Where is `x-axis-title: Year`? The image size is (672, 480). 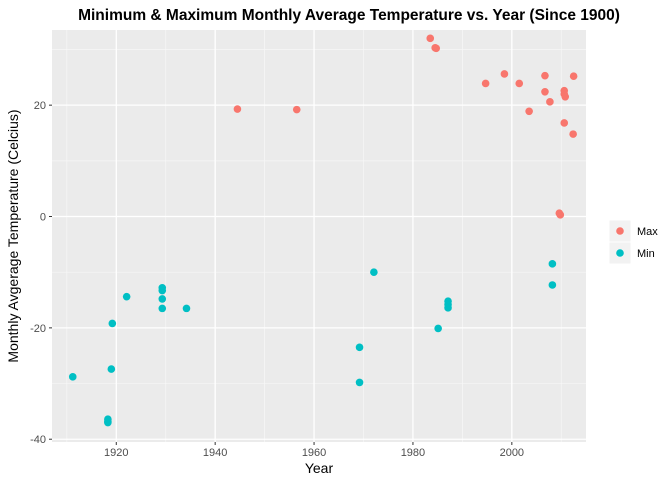 x-axis-title: Year is located at coordinates (319, 468).